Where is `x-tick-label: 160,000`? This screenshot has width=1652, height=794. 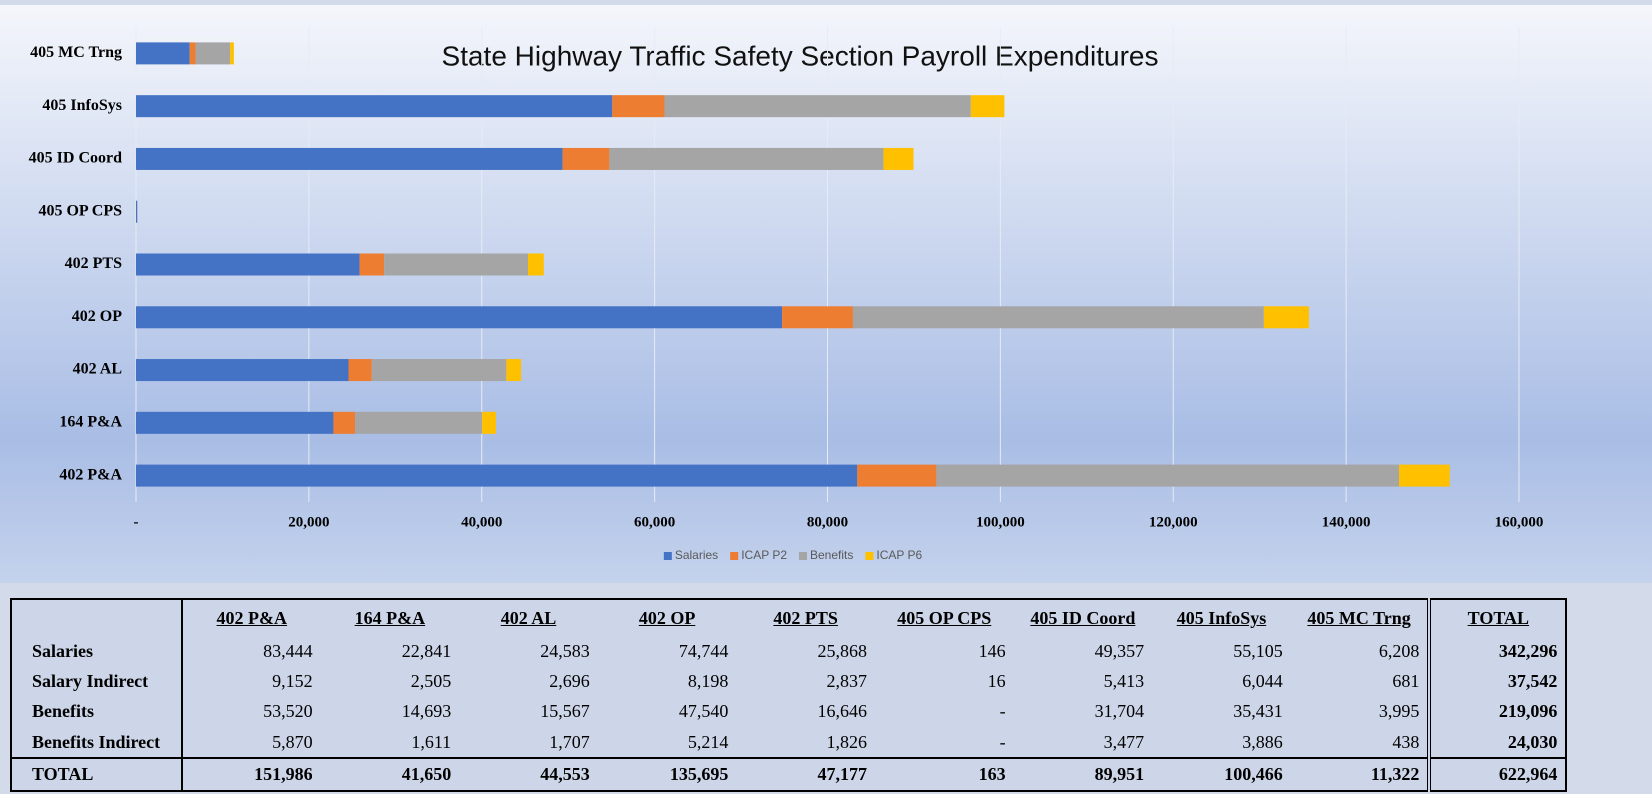 x-tick-label: 160,000 is located at coordinates (1519, 522).